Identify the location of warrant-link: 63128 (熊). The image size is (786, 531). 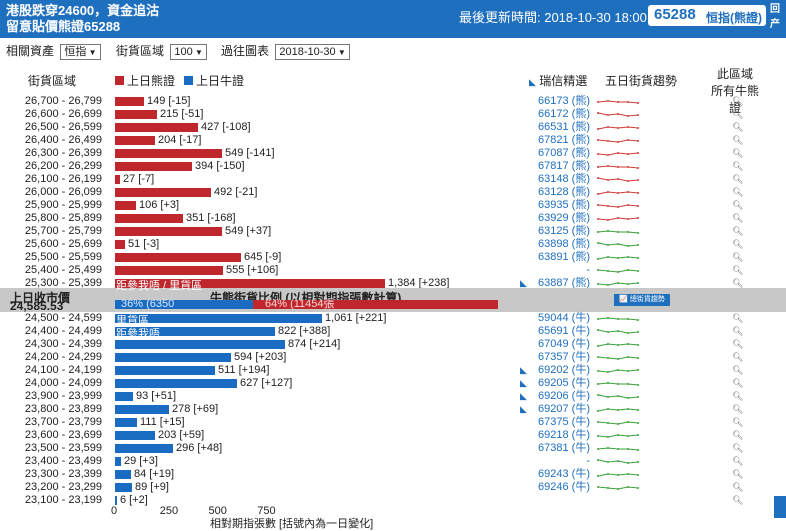
(564, 192).